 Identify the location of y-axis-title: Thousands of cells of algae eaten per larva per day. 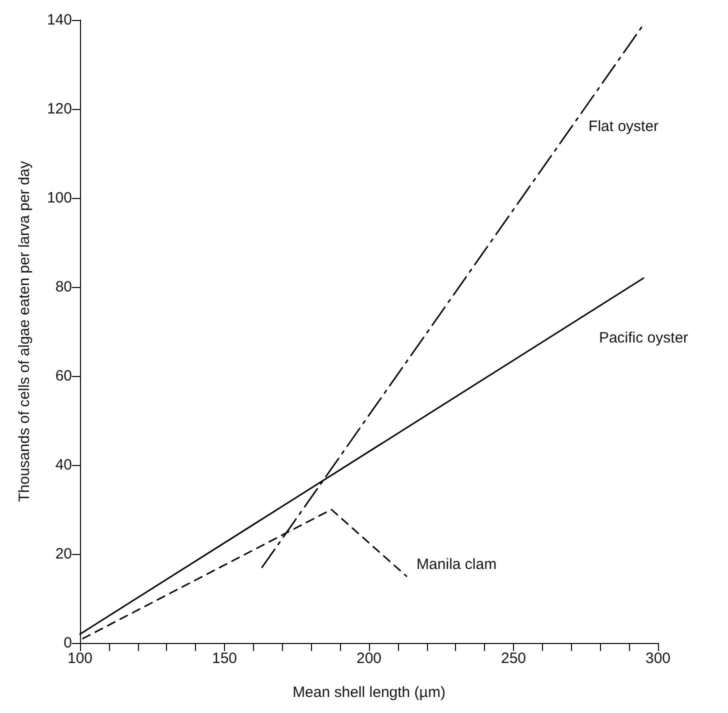
(24, 331).